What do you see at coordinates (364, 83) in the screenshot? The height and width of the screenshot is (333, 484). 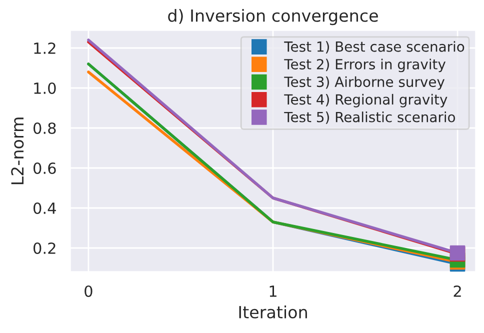 I see `legend-label: Test 3) Airborne survey` at bounding box center [364, 83].